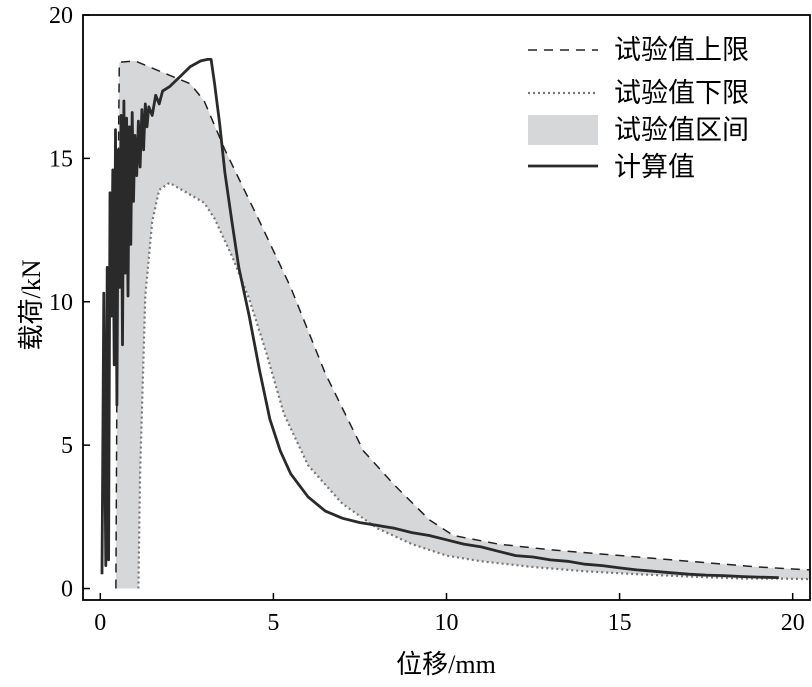 This screenshot has width=812, height=687. I want to click on legend: 试验值上限 试验值下限 试验值区间 计算值, so click(638, 108).